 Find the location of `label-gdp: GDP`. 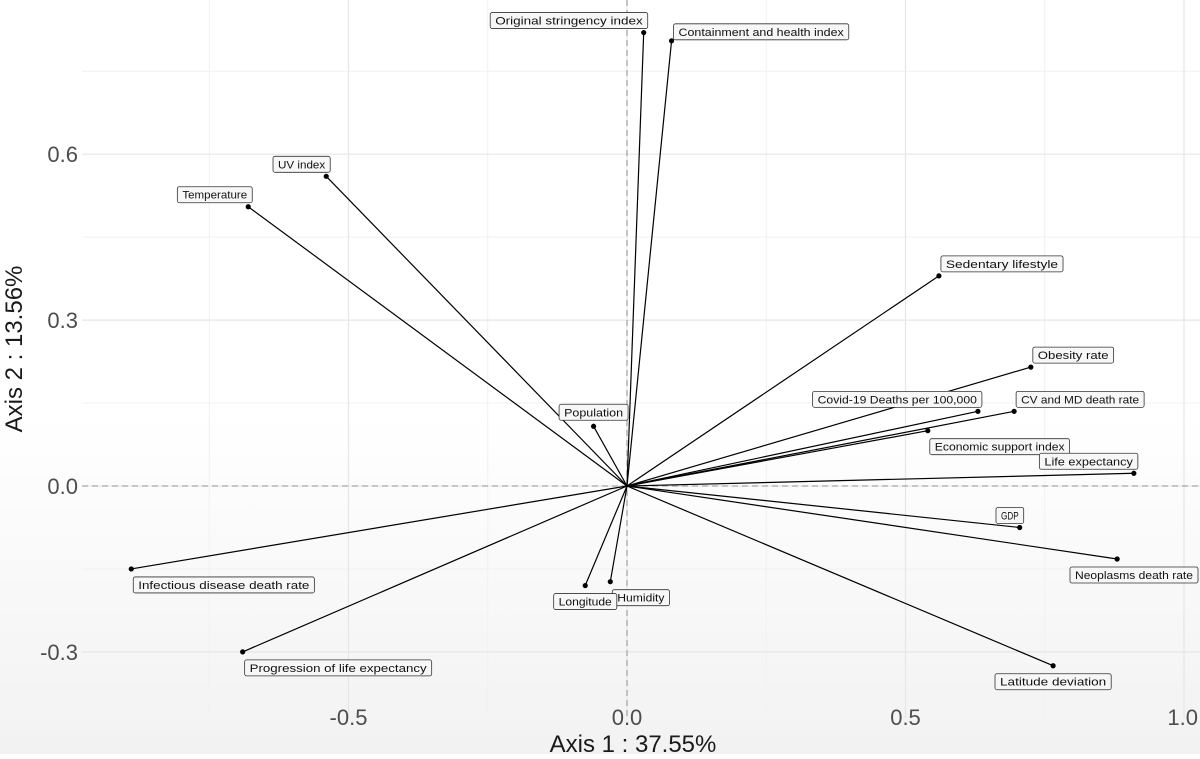

label-gdp: GDP is located at coordinates (1010, 515).